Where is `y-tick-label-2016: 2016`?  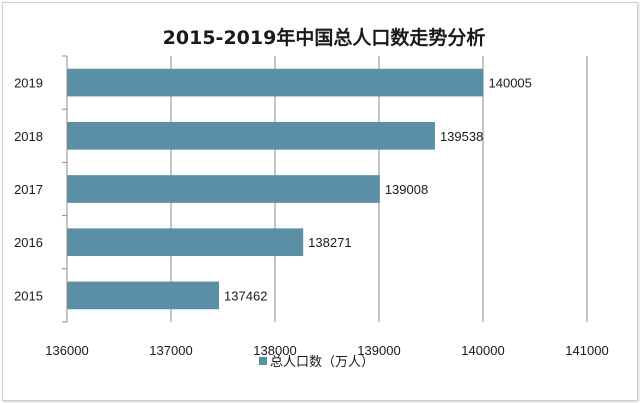
y-tick-label-2016: 2016 is located at coordinates (28, 242).